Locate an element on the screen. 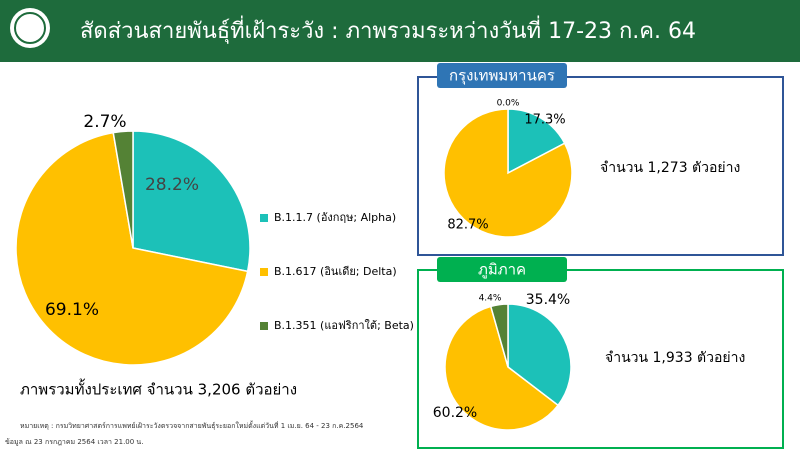 This screenshot has height=450, width=800. bangkok-title: กรุงเทพมหานคร is located at coordinates (502, 76).